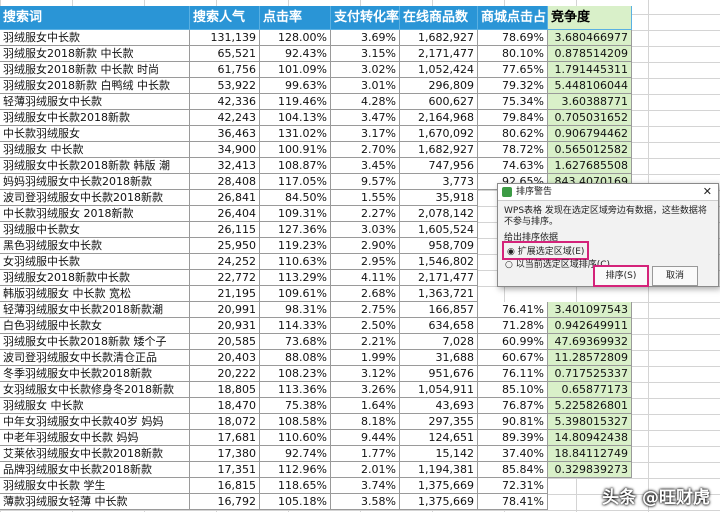  What do you see at coordinates (295, 342) in the screenshot?
I see `table-cell: 73.68%` at bounding box center [295, 342].